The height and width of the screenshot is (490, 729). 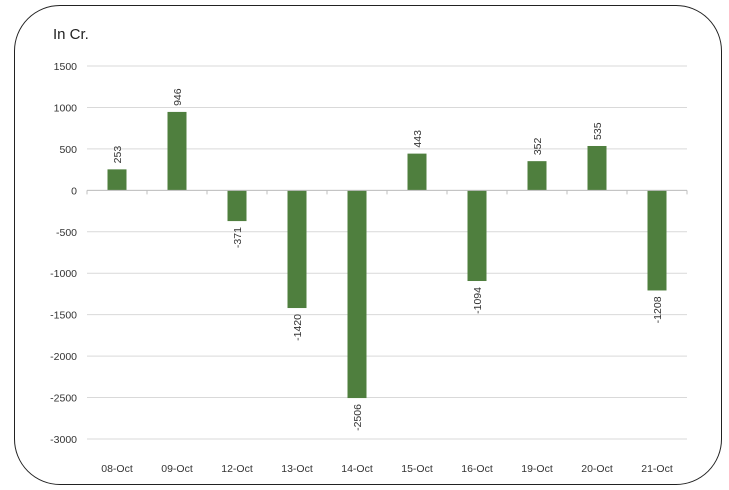 What do you see at coordinates (538, 146) in the screenshot?
I see `data-label: 352` at bounding box center [538, 146].